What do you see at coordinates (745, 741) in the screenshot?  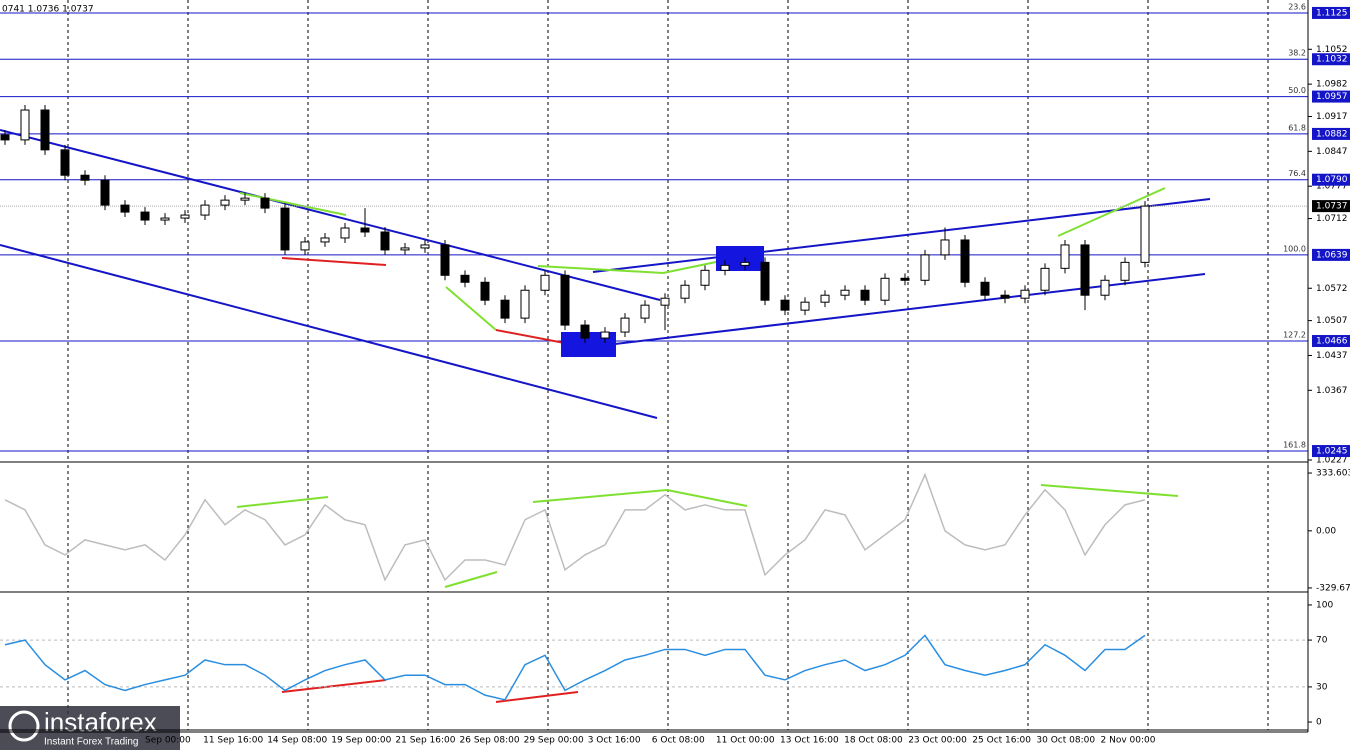 I see `x-tick-label: 11 Oct 00:00` at bounding box center [745, 741].